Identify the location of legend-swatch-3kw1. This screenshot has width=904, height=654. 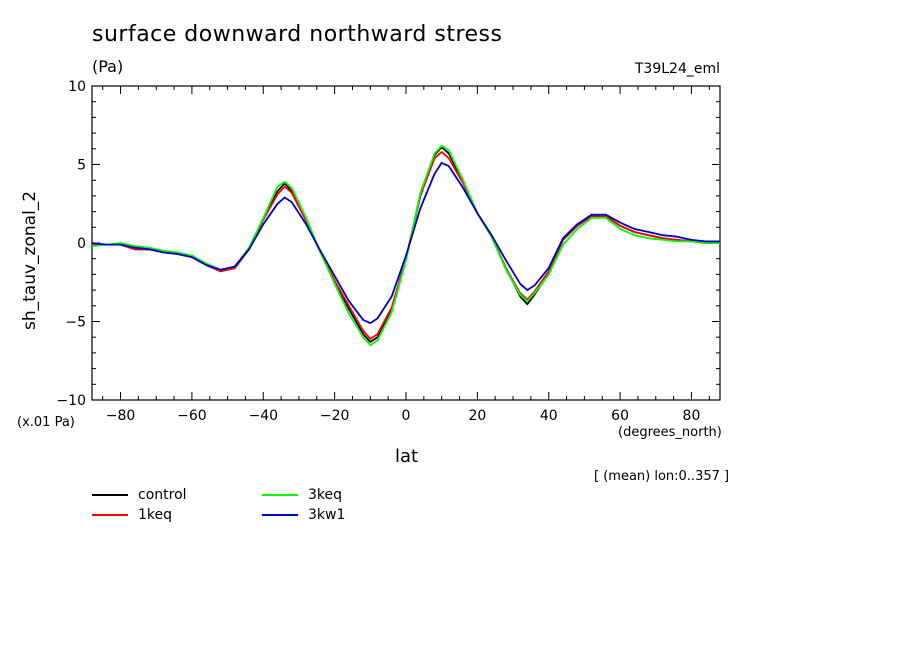
(280, 515).